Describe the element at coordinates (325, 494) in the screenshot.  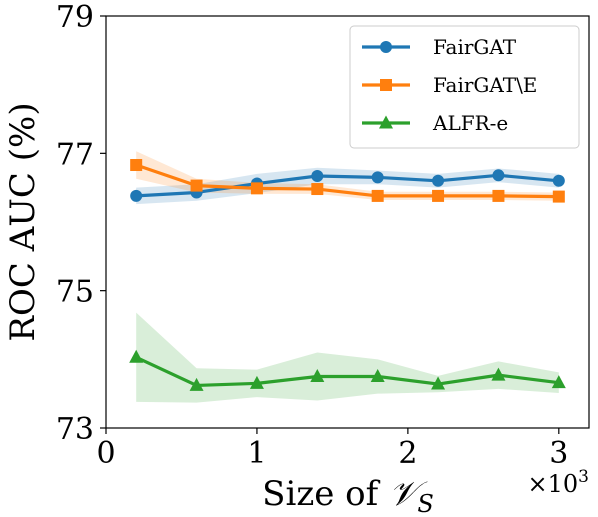
I see `x-axis-label-prefix: Size of` at that location.